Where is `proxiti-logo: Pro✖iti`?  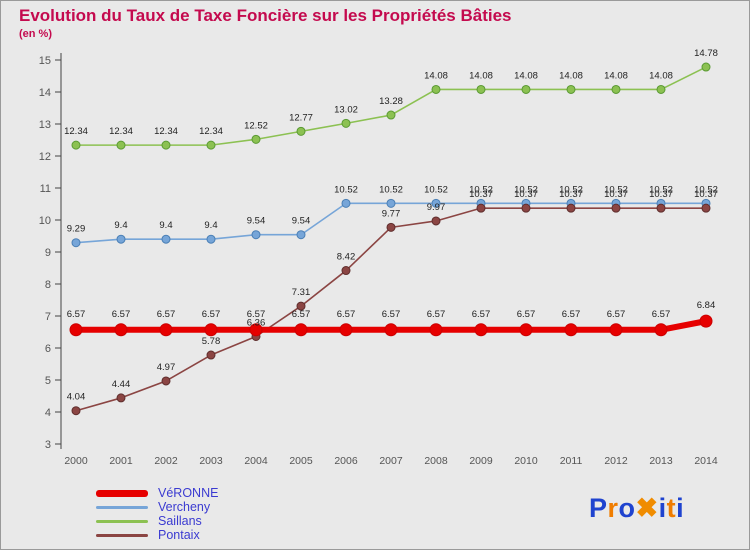 proxiti-logo: Pro✖iti is located at coordinates (636, 508).